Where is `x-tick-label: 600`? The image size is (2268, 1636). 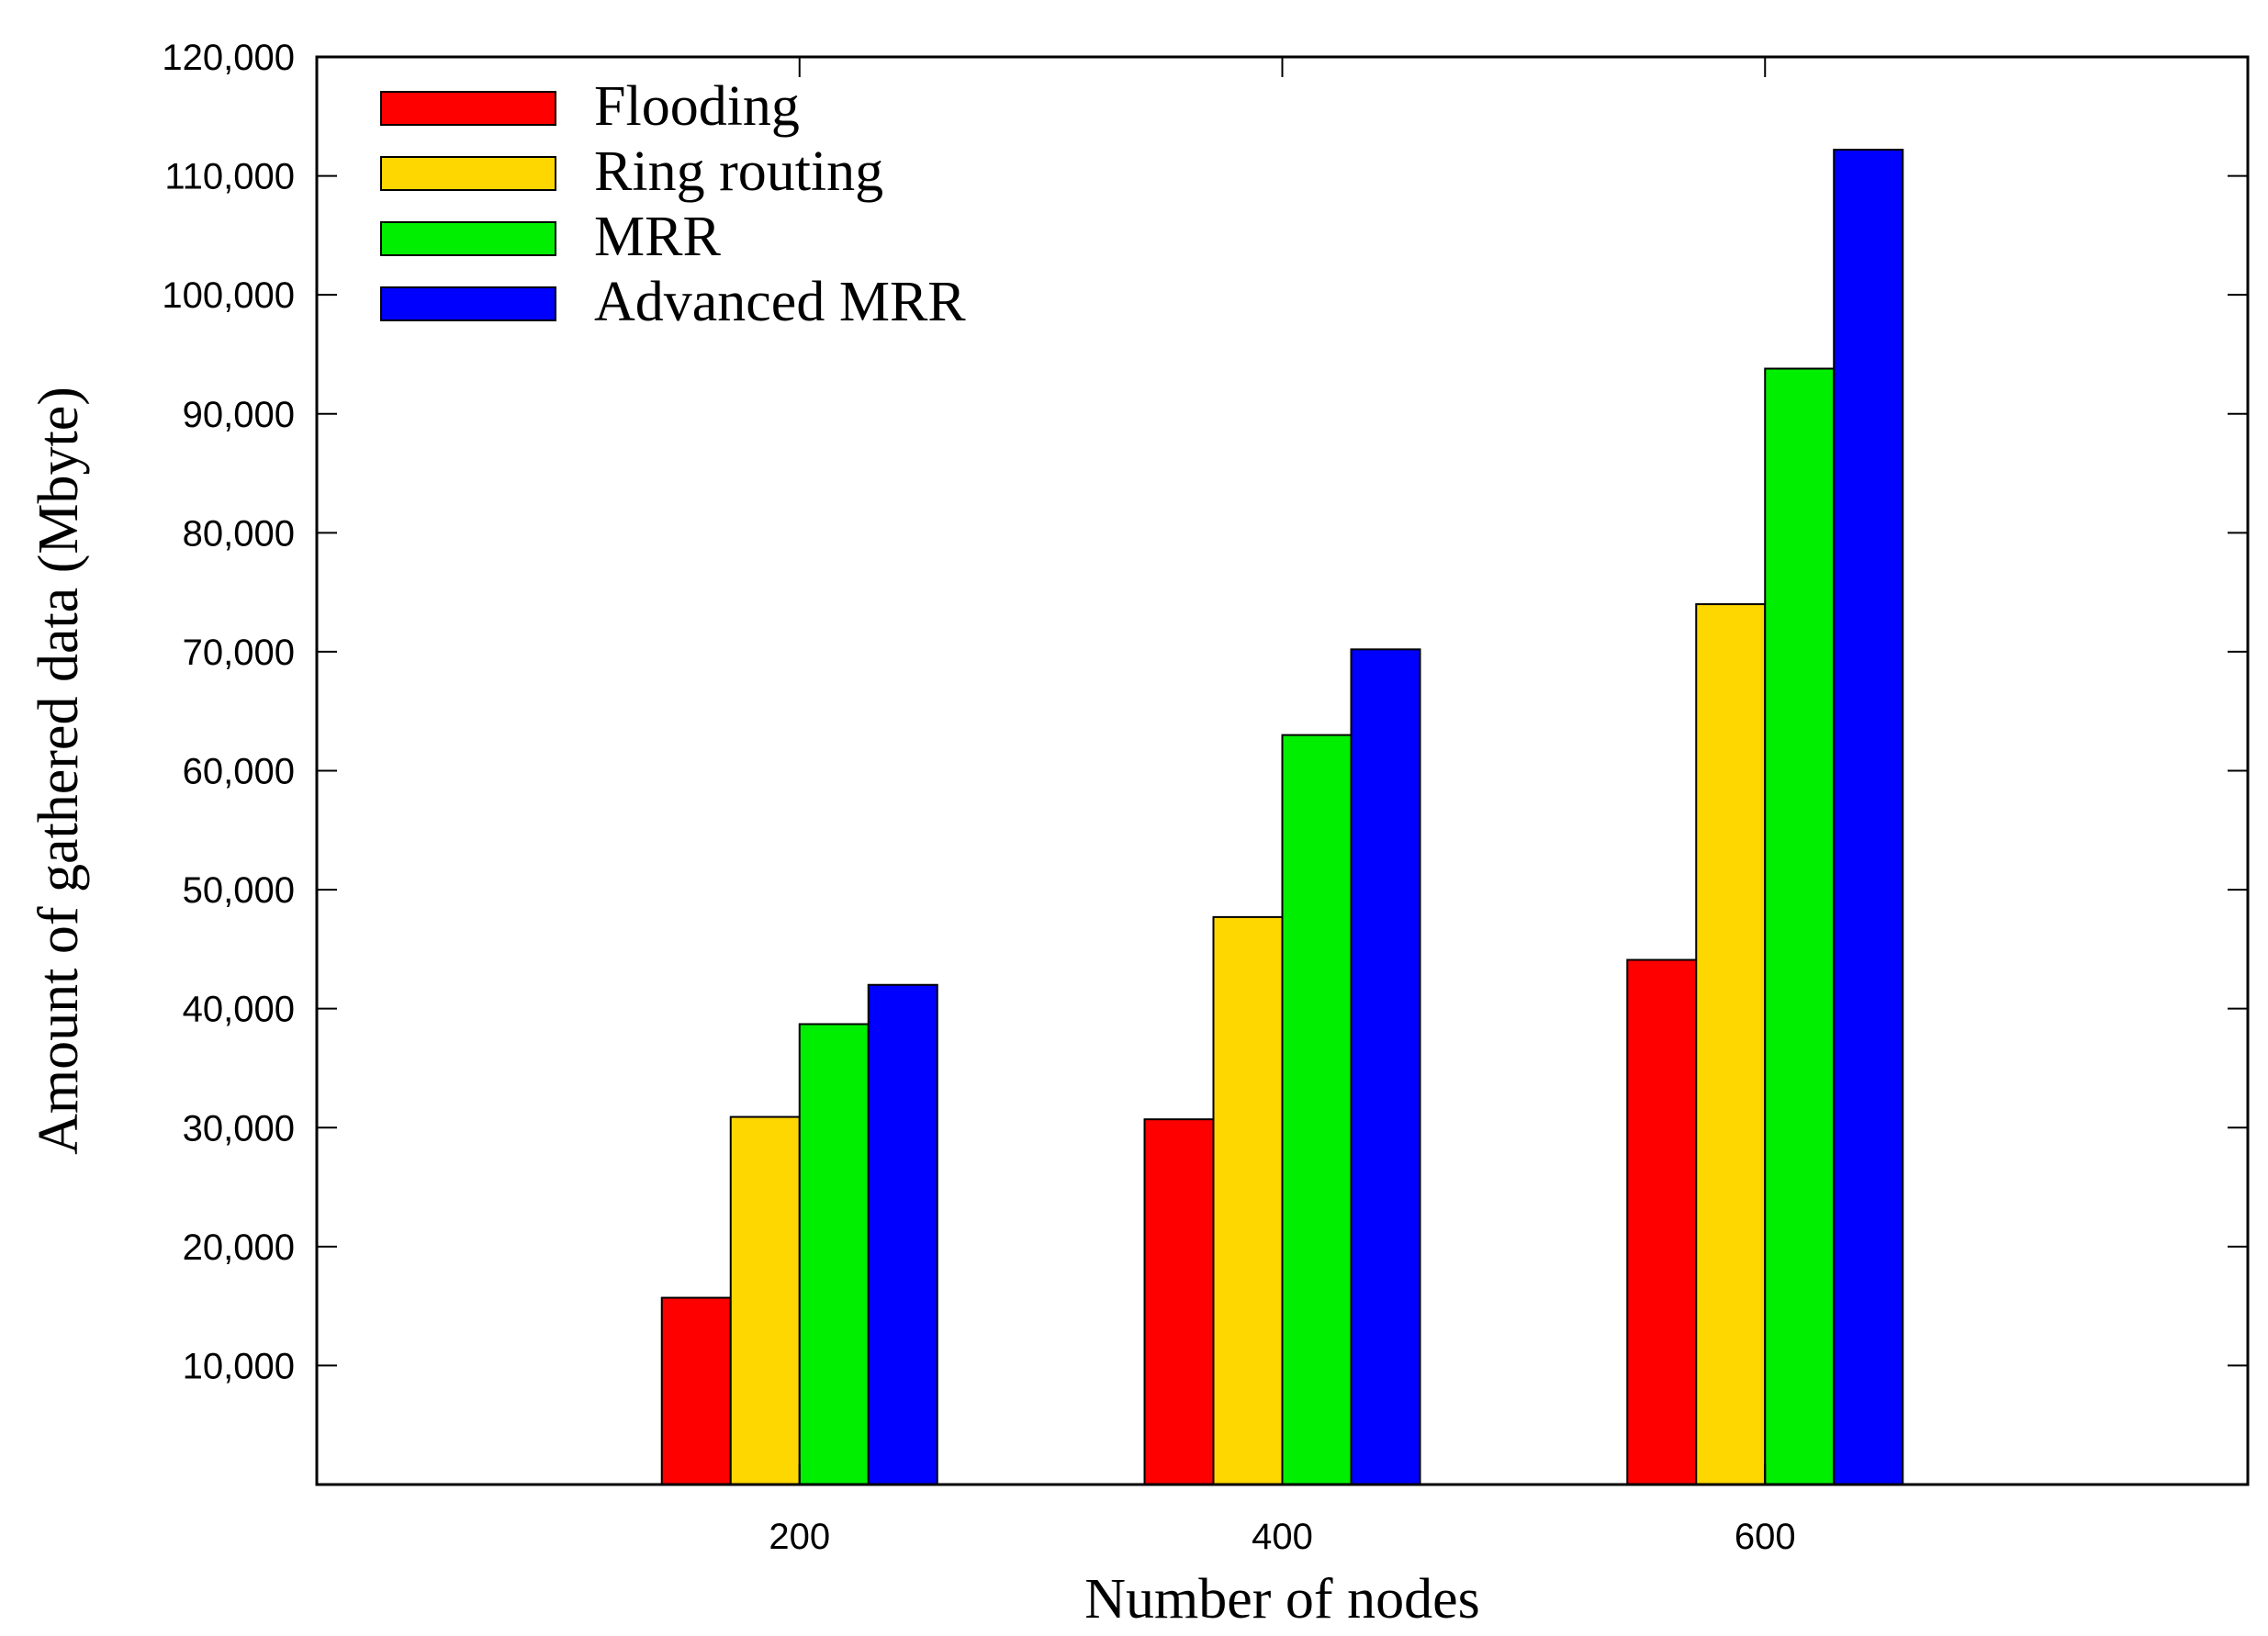
x-tick-label: 600 is located at coordinates (1766, 1537).